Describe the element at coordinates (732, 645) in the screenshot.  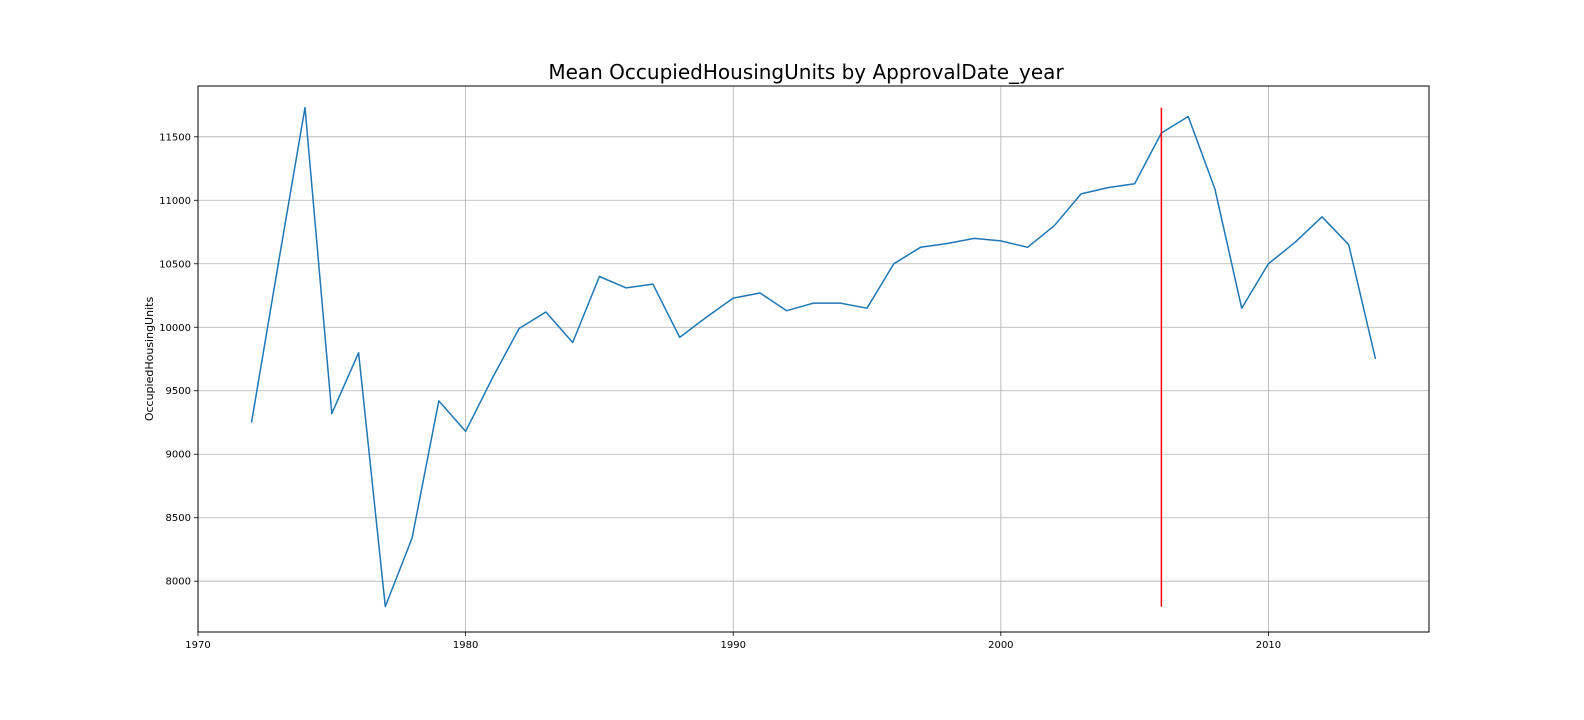
I see `x-tick-label: 1990` at that location.